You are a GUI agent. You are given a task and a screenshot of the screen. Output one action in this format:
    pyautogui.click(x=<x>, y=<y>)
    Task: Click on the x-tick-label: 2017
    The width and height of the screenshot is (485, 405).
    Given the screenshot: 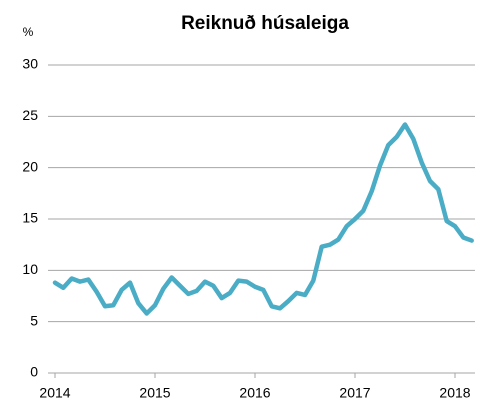 What is the action you would take?
    pyautogui.click(x=354, y=393)
    